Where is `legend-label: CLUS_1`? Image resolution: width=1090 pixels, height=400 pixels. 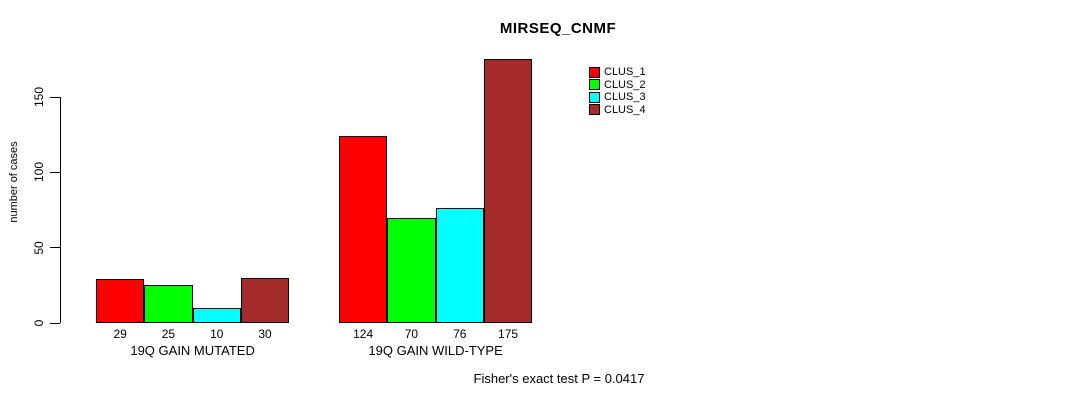 legend-label: CLUS_1 is located at coordinates (625, 72).